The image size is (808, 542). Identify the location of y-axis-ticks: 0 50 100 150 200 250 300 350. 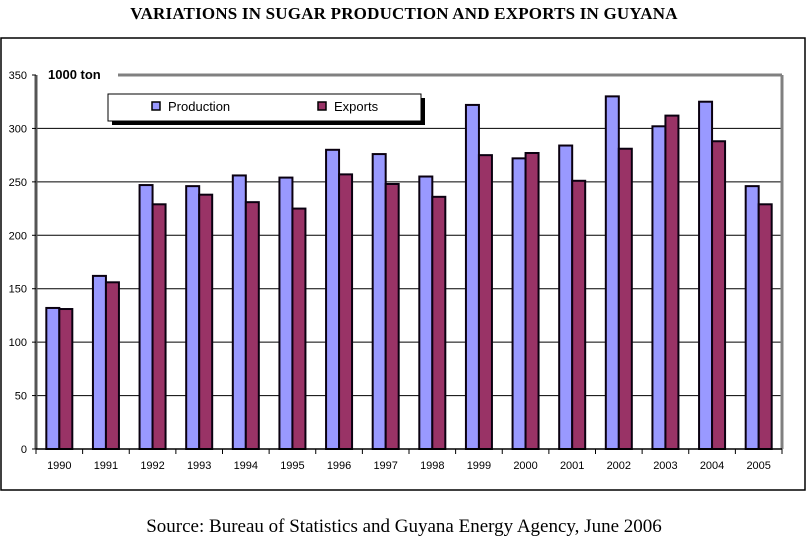
(22, 263).